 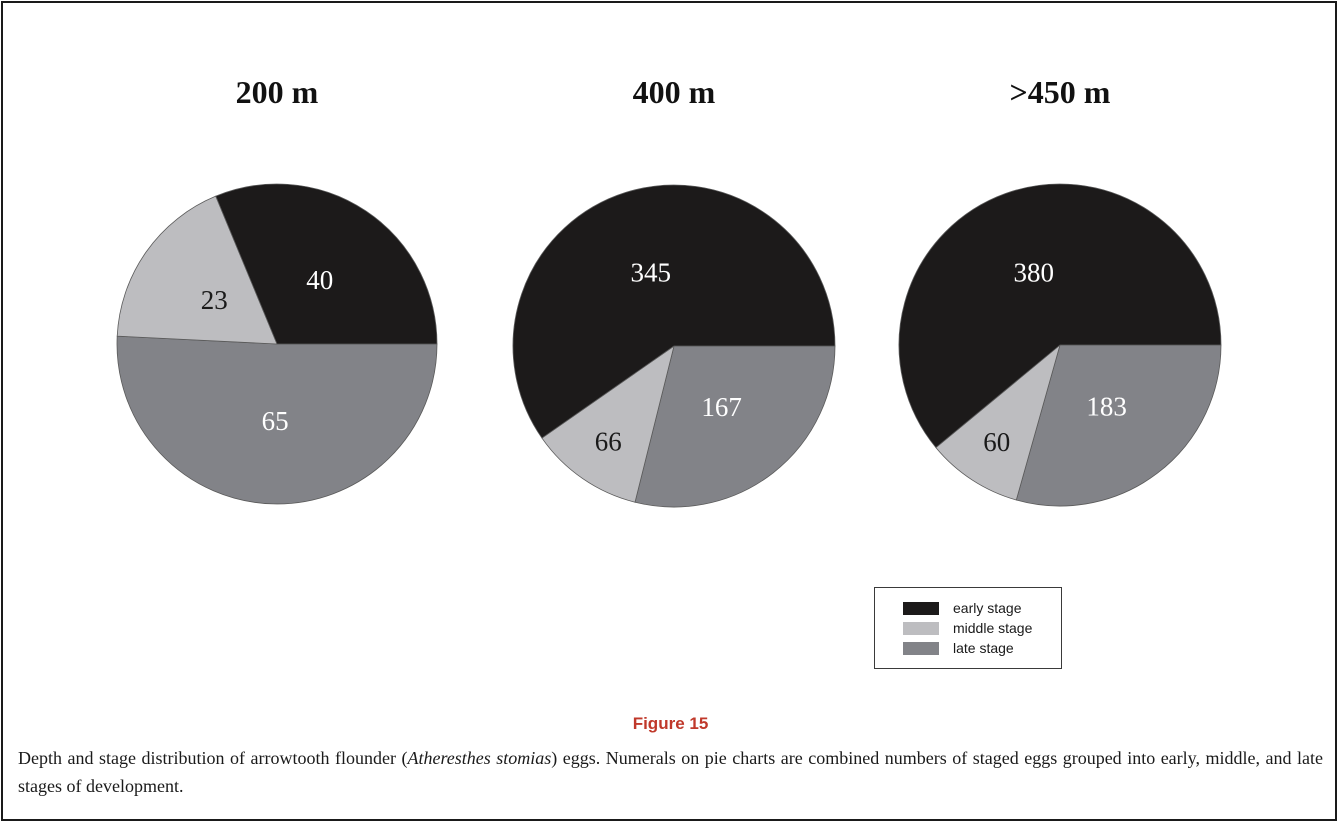 I want to click on pie-chart-title: 200 m, so click(x=277, y=92).